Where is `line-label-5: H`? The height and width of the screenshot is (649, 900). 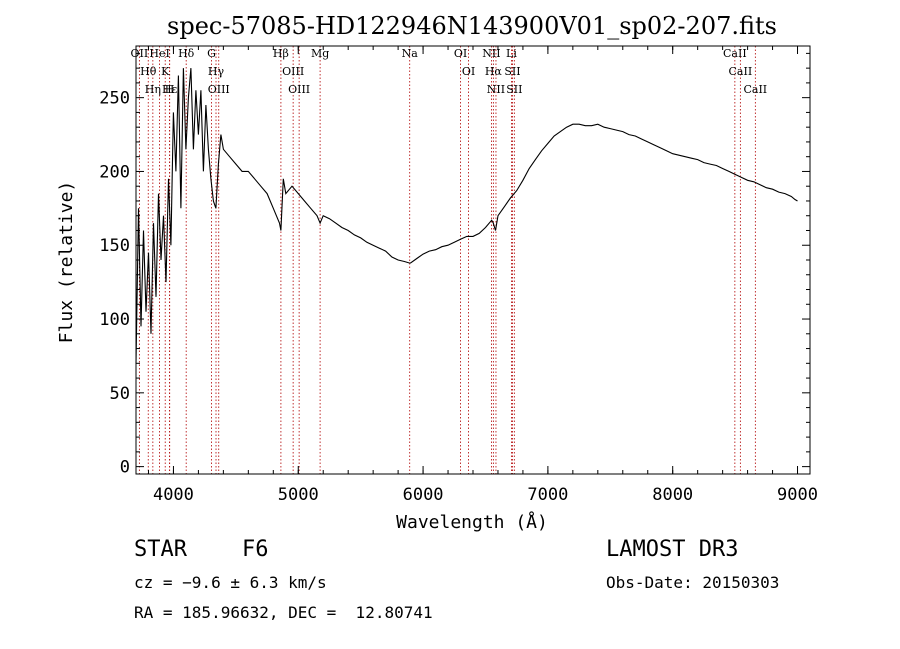 line-label-5: H is located at coordinates (170, 89).